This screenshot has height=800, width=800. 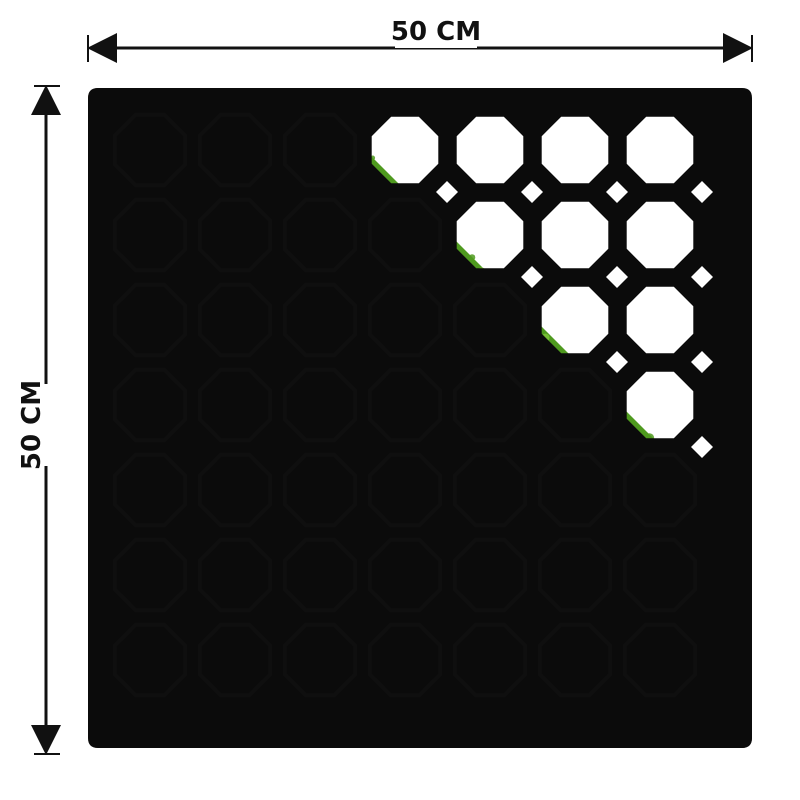 I want to click on width-label: 50 CM, so click(x=436, y=32).